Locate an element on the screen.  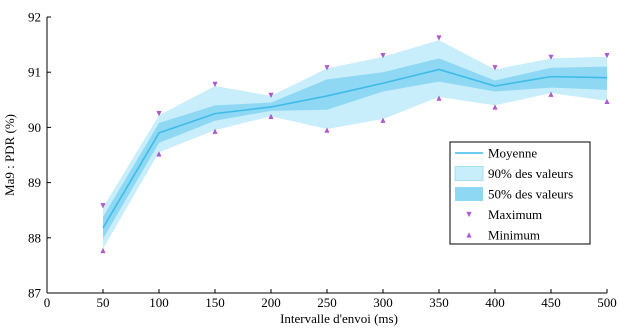
x-axis-label: Intervalle d'envoi (ms) is located at coordinates (339, 318).